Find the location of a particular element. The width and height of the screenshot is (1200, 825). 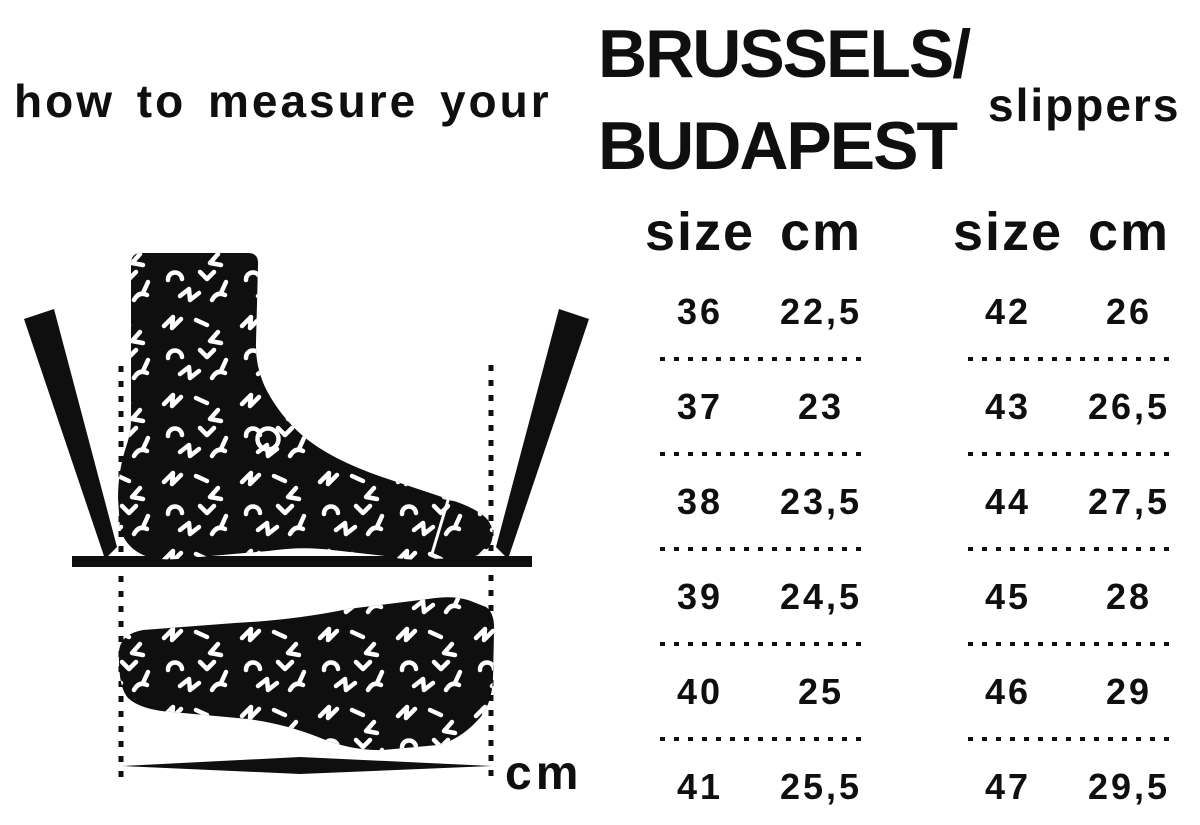

table-row: 43 26,5 is located at coordinates (1066, 405).